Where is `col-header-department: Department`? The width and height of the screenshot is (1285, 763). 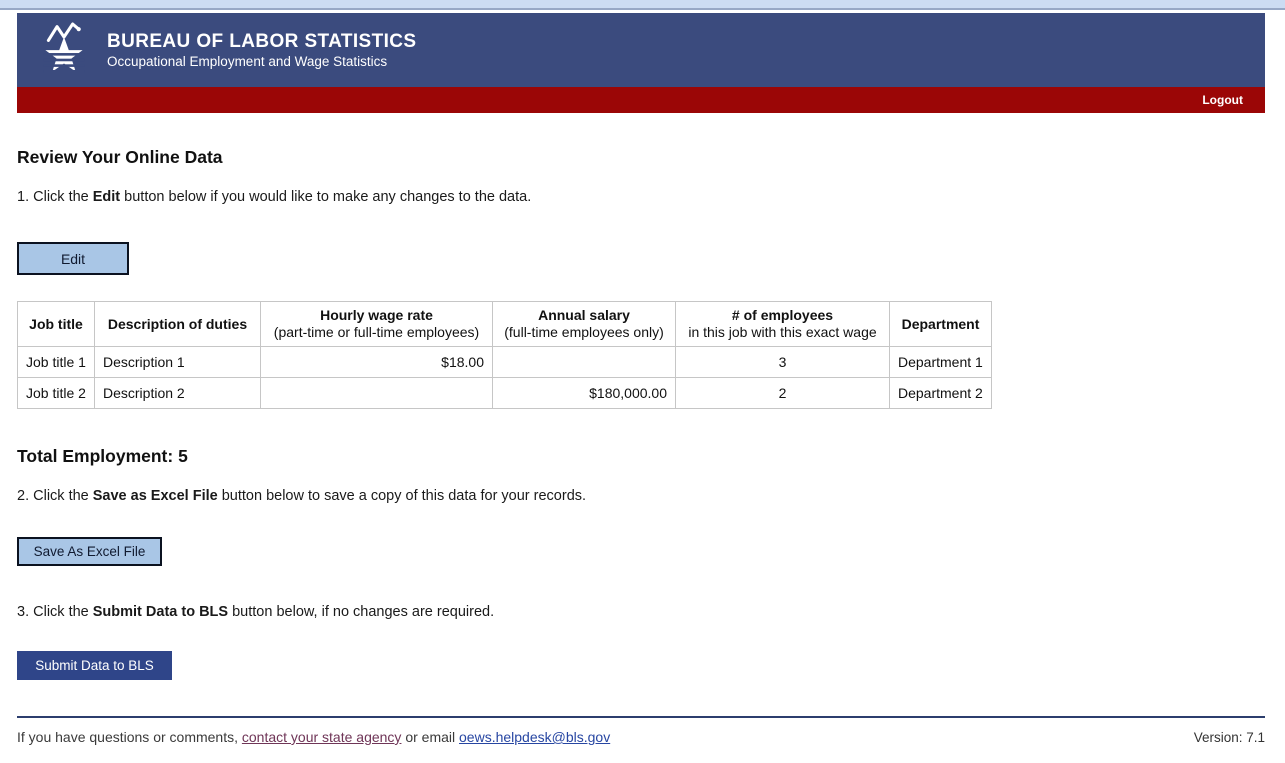
col-header-department: Department is located at coordinates (940, 324).